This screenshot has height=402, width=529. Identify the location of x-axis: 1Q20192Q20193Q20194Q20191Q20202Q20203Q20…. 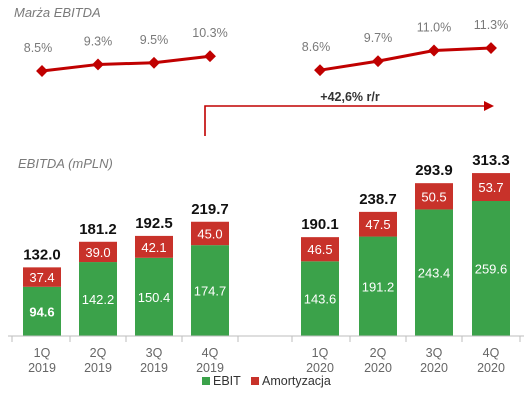
(266, 355).